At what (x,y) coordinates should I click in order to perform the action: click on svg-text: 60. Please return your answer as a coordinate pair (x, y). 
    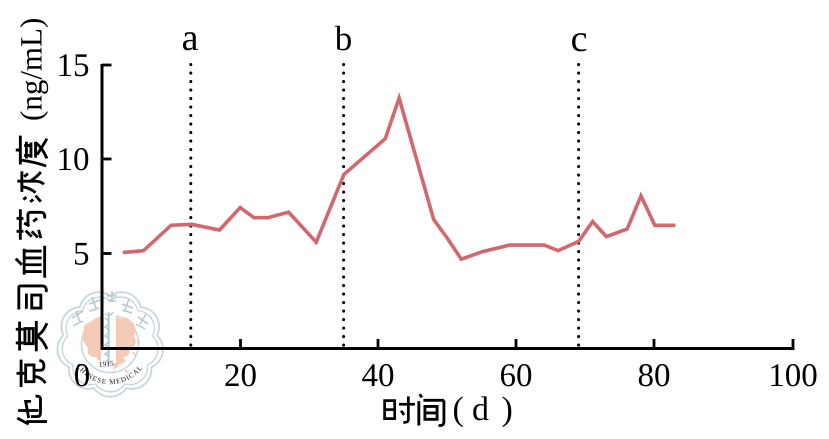
    Looking at the image, I should click on (516, 376).